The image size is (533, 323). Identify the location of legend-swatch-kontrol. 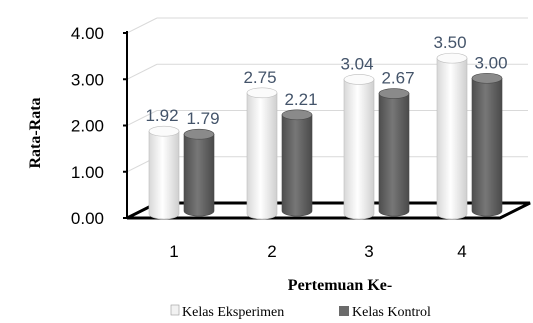
(344, 311).